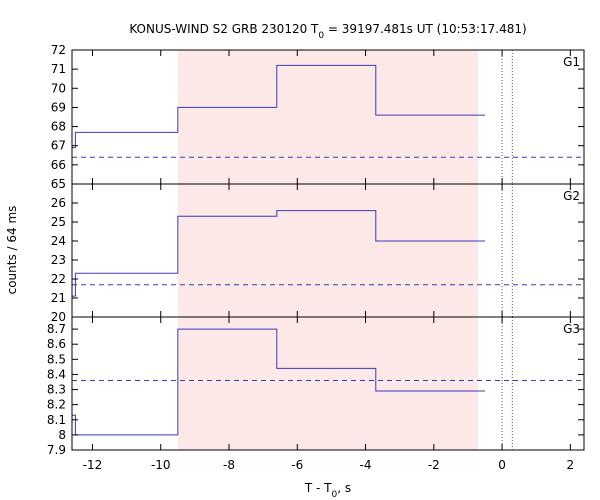 This screenshot has width=600, height=500. I want to click on y-tick-label: 70, so click(58, 88).